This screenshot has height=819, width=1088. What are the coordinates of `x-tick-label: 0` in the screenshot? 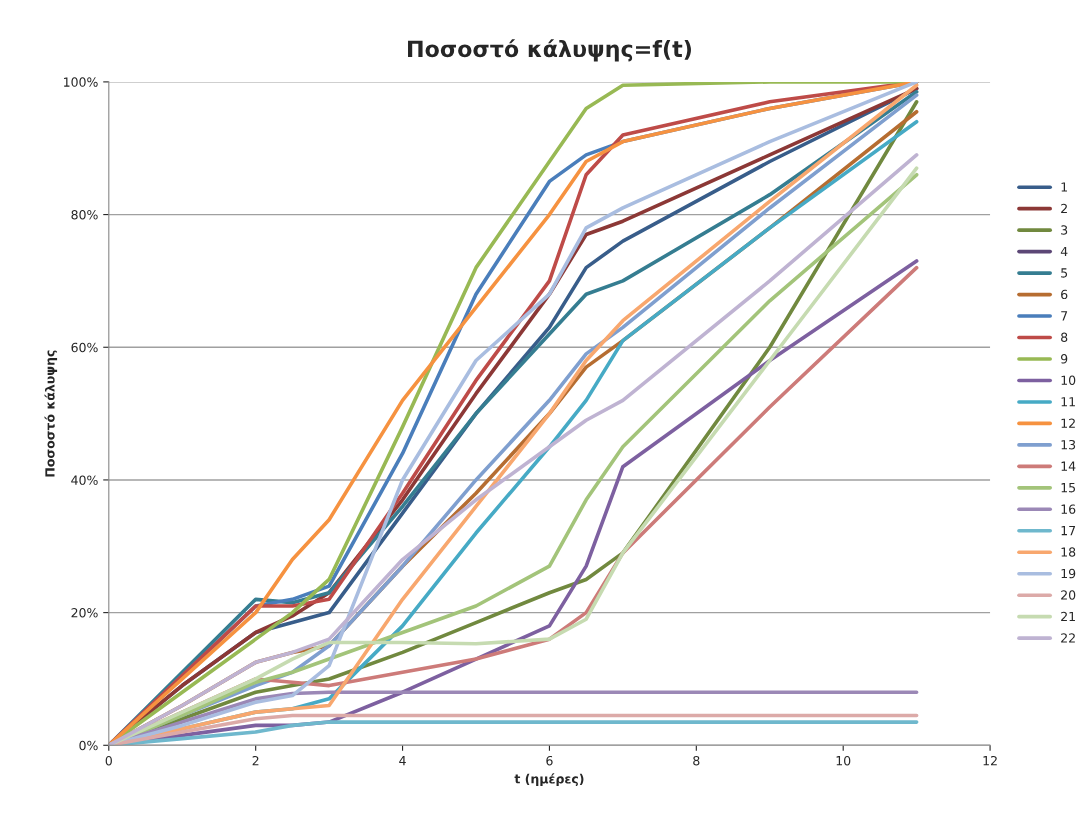 It's located at (108, 760).